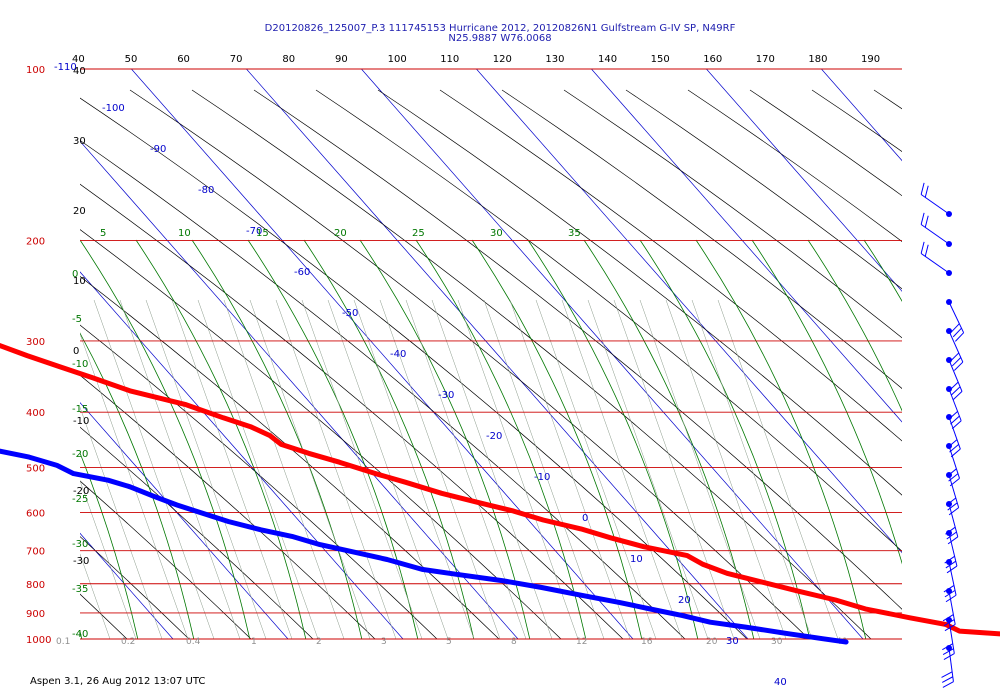 This screenshot has height=700, width=1000. What do you see at coordinates (80, 544) in the screenshot?
I see `moist-left-label: -30` at bounding box center [80, 544].